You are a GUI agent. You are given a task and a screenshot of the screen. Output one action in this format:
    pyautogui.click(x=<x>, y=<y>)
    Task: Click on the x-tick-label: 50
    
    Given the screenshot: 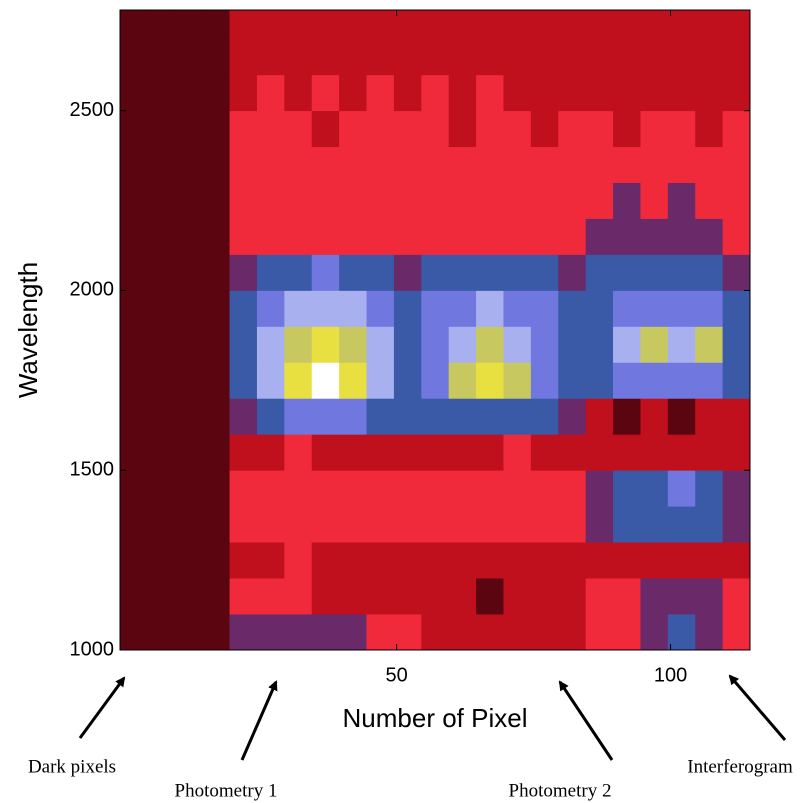 What is the action you would take?
    pyautogui.click(x=397, y=675)
    